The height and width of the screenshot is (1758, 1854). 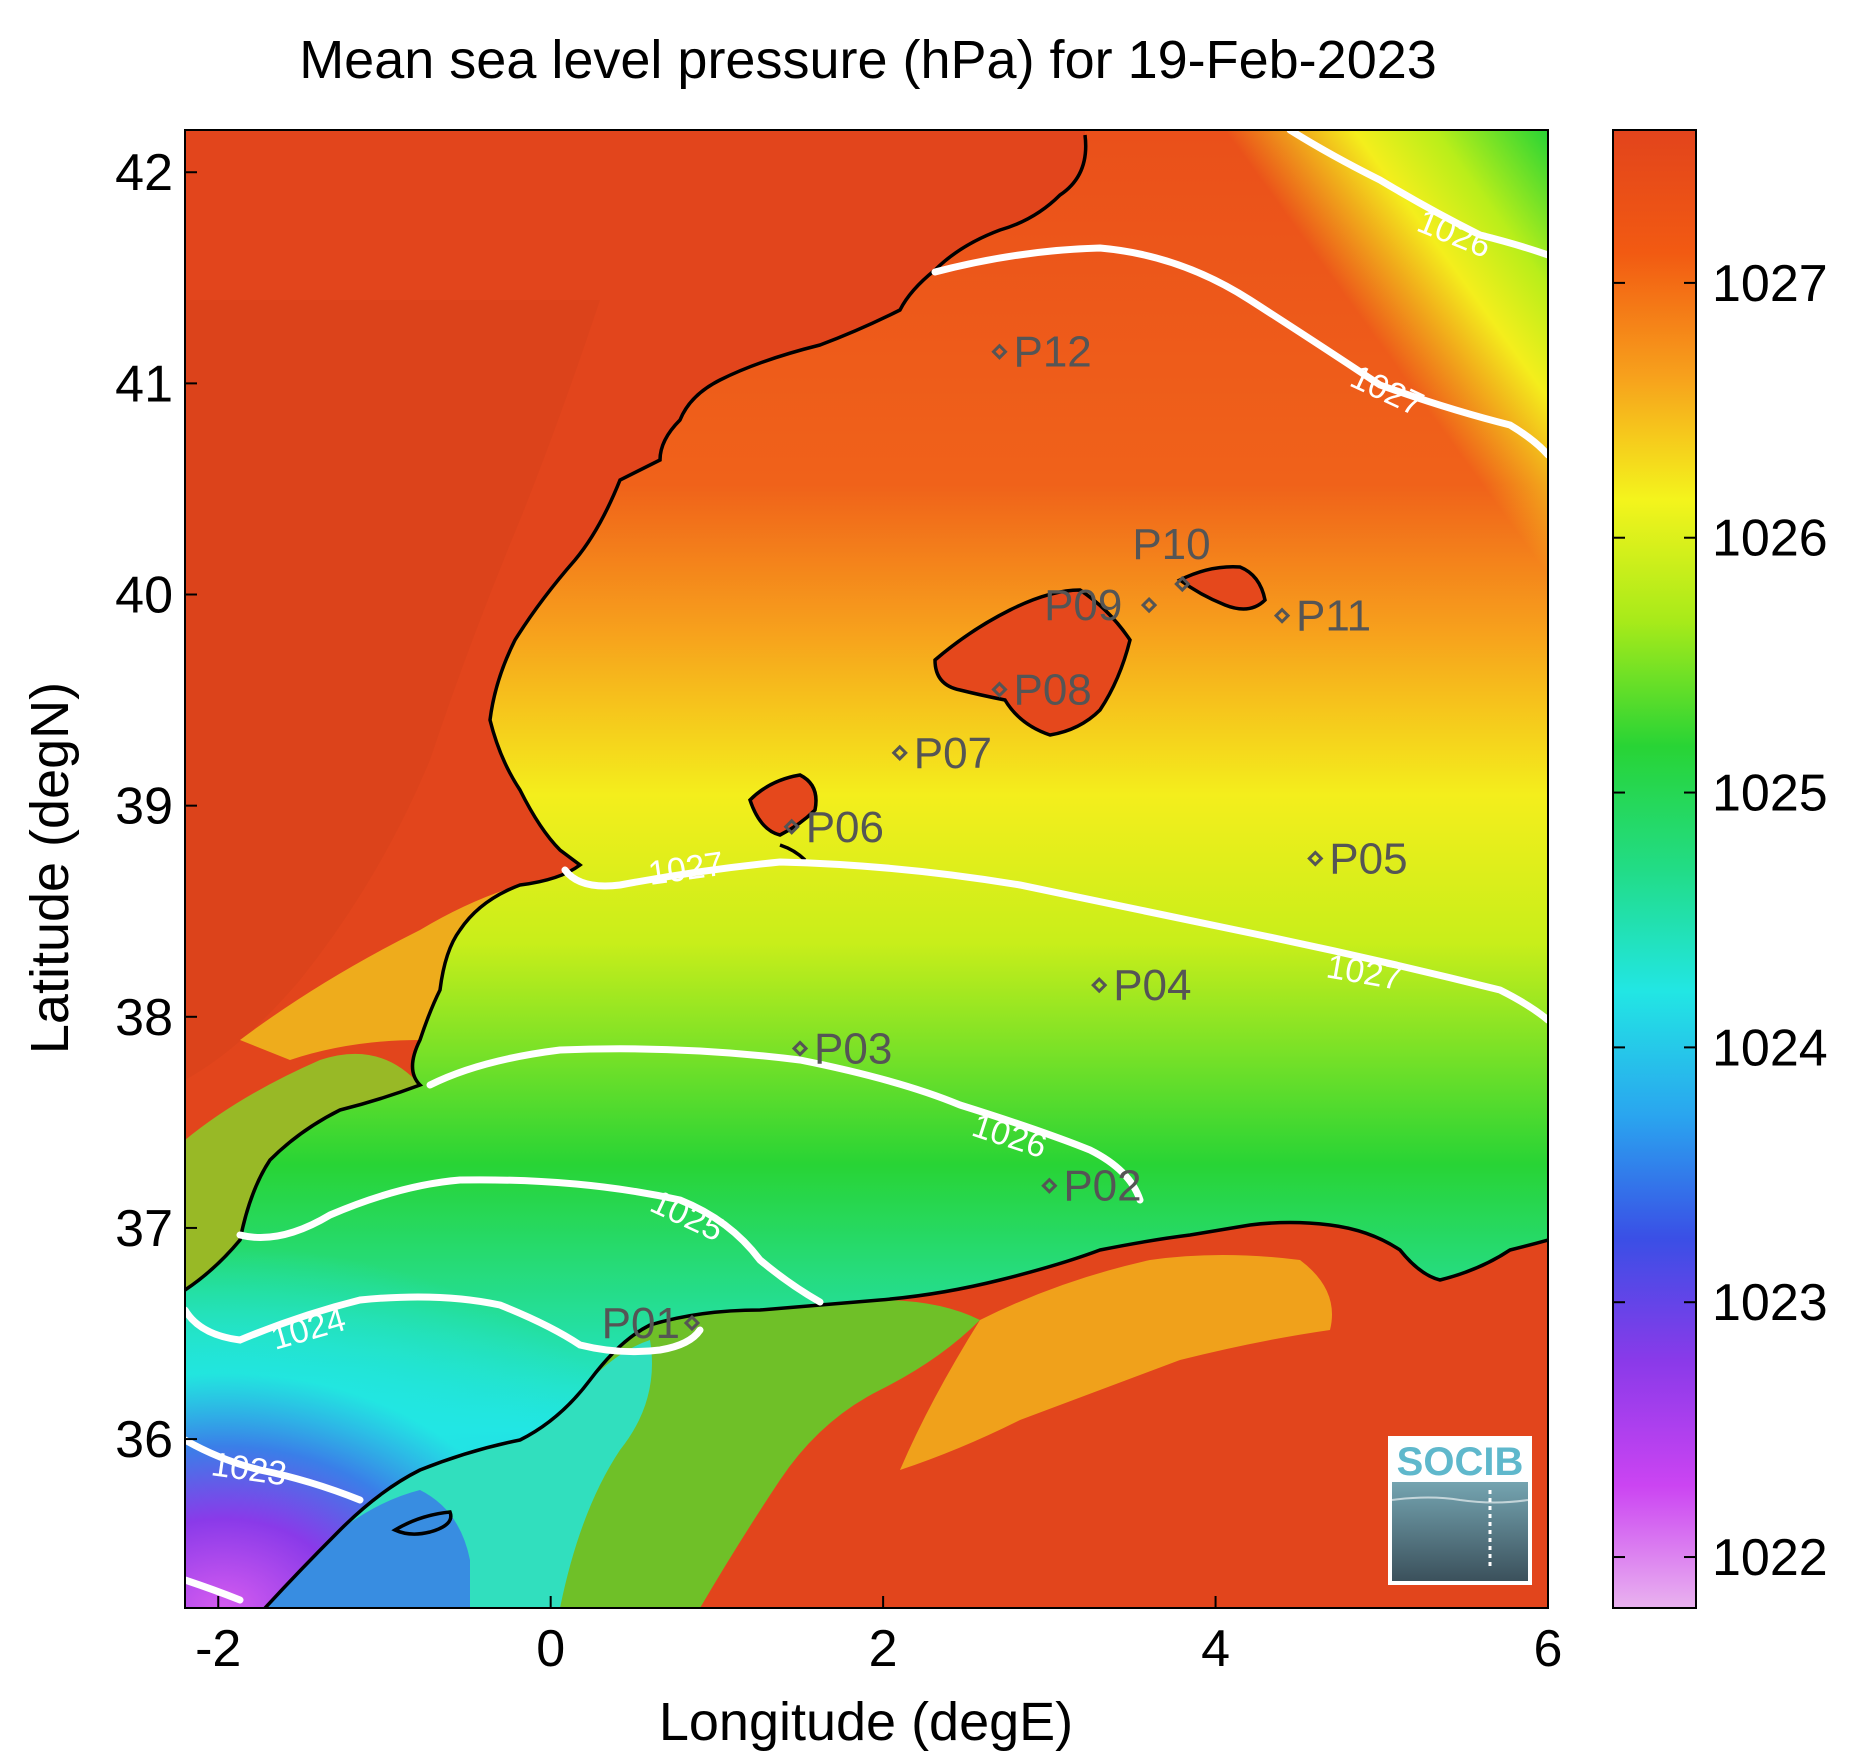 What do you see at coordinates (392, 690) in the screenshot?
I see `iberia-interior-high` at bounding box center [392, 690].